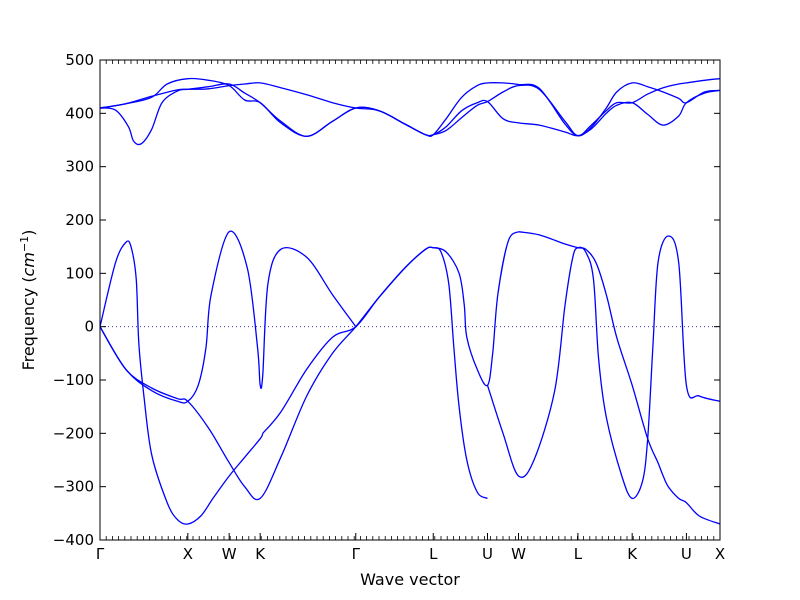  What do you see at coordinates (28, 233) in the screenshot?
I see `y-axis-label-suffix: )` at bounding box center [28, 233].